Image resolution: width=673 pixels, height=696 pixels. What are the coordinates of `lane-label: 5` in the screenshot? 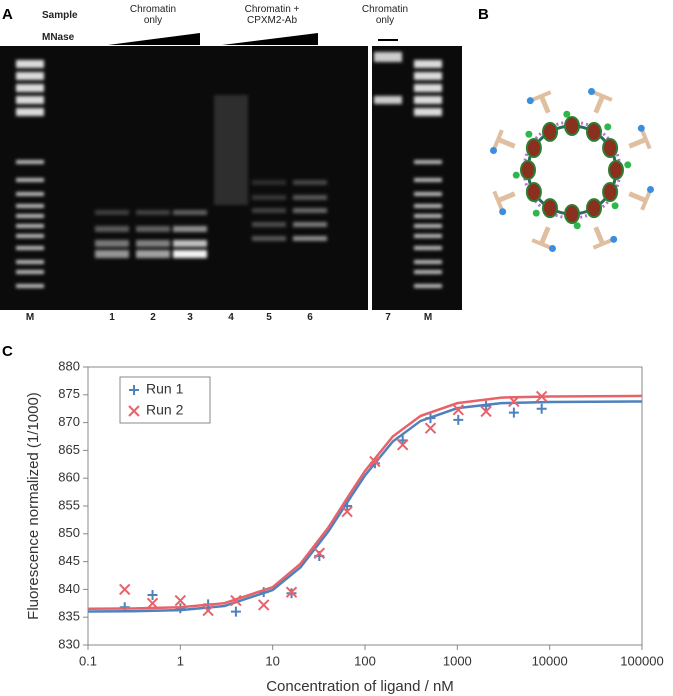 It's located at (269, 317).